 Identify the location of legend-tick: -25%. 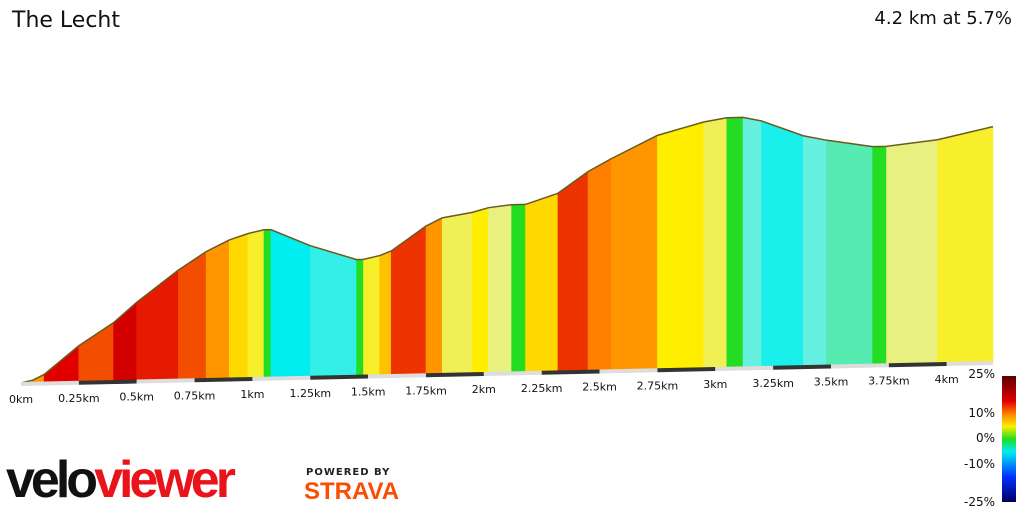
(979, 502).